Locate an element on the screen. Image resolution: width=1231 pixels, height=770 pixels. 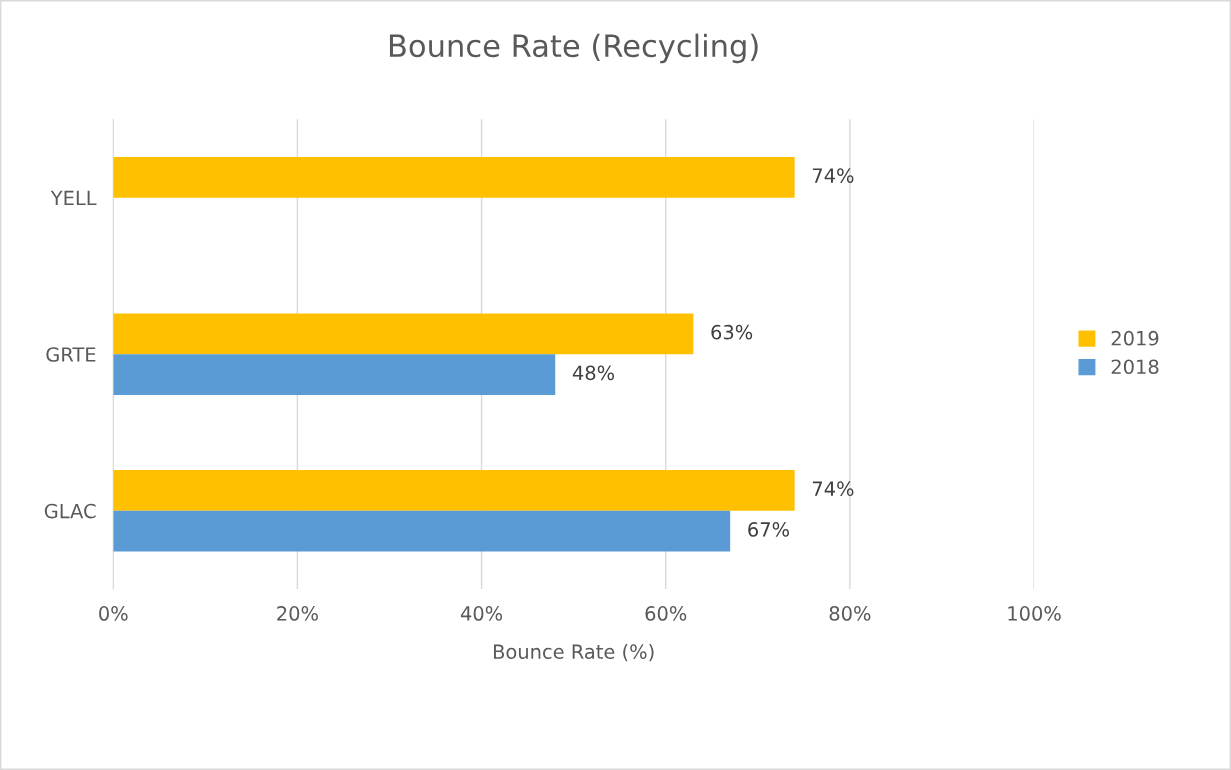
chart-title: Bounce Rate (Recycling) is located at coordinates (573, 48).